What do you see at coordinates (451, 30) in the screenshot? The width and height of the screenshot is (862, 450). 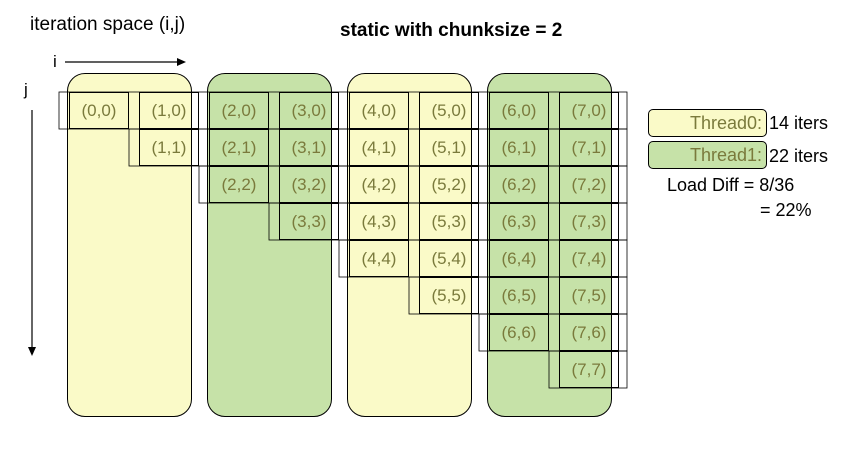 I see `schedule-title: static with chunksize = 2` at bounding box center [451, 30].